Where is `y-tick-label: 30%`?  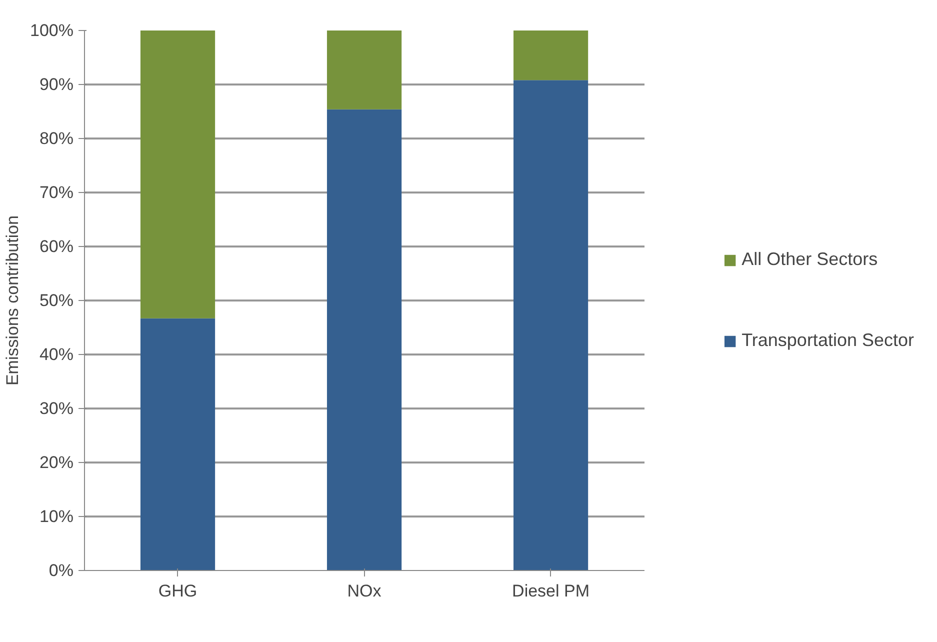
y-tick-label: 30% is located at coordinates (56, 408).